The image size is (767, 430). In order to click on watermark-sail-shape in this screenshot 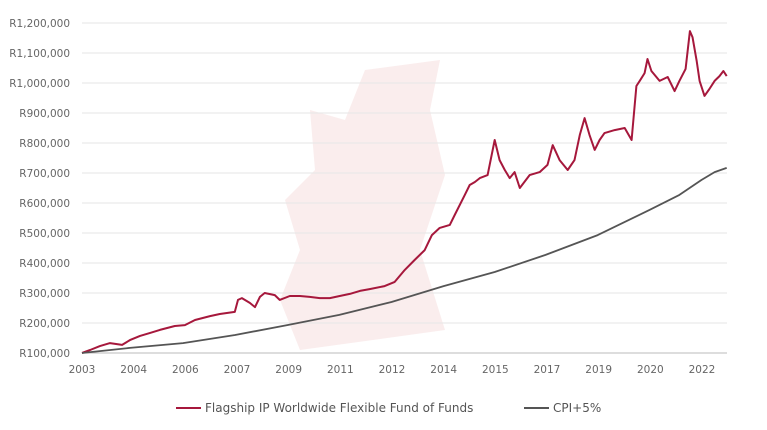, I will do `click(362, 205)`.